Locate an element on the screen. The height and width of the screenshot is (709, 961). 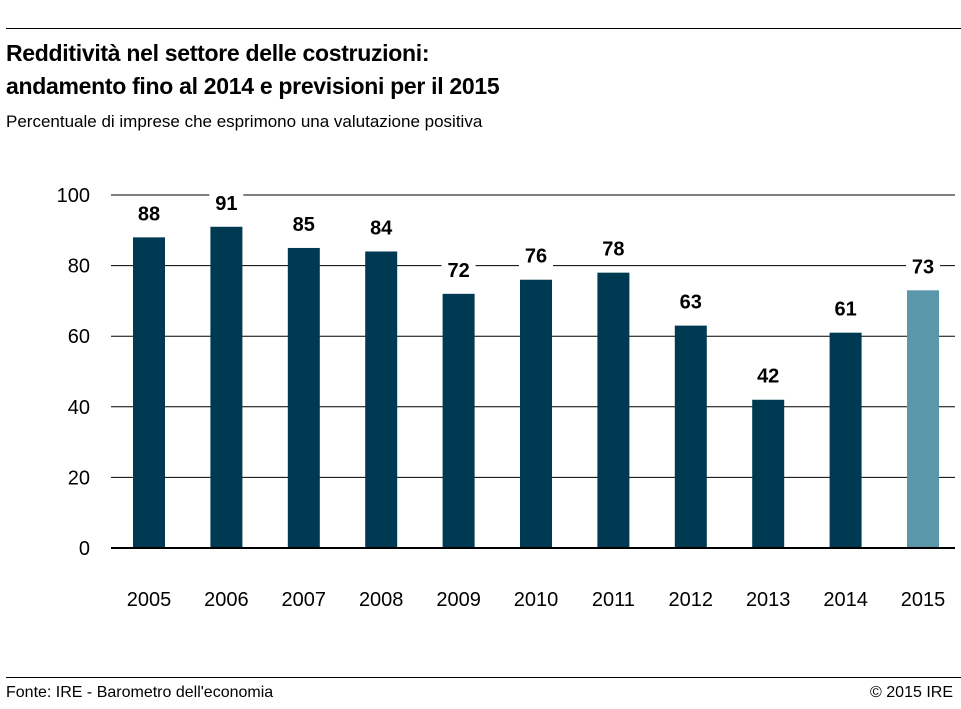
copyright-note: © 2015 IRE is located at coordinates (911, 692).